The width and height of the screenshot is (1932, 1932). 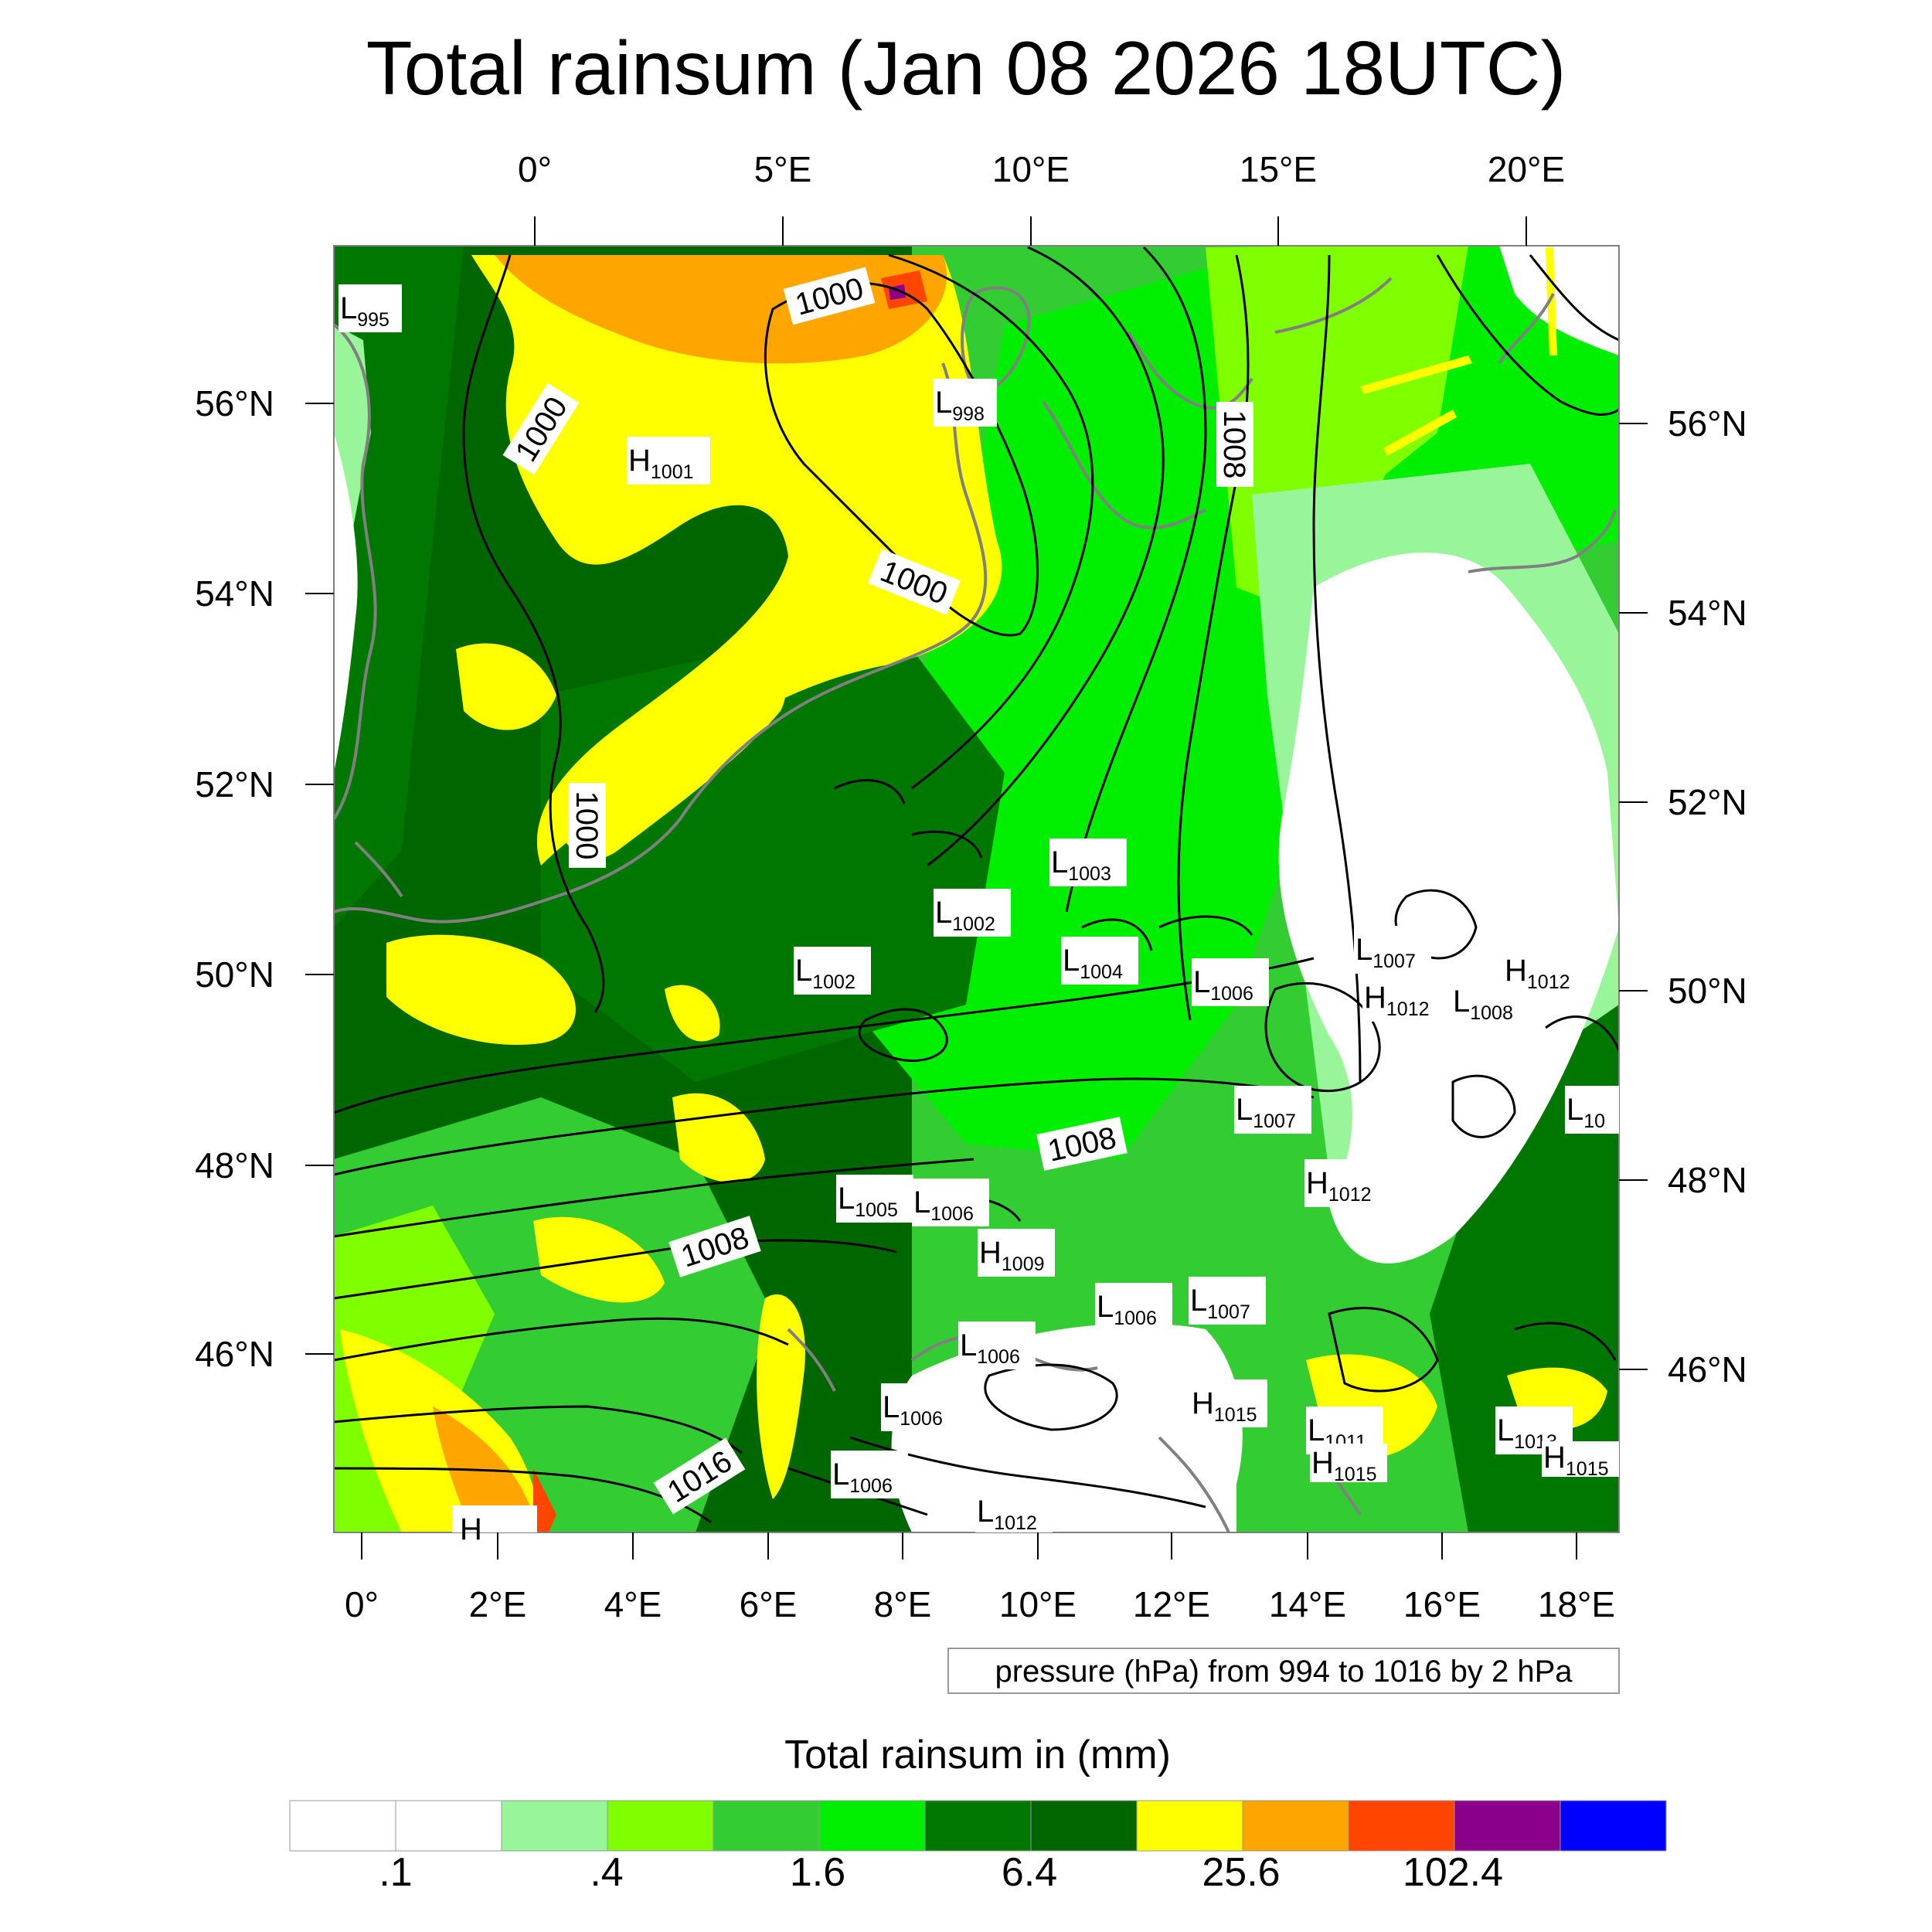 What do you see at coordinates (818, 1872) in the screenshot?
I see `colorbar-tick-label: 1.6` at bounding box center [818, 1872].